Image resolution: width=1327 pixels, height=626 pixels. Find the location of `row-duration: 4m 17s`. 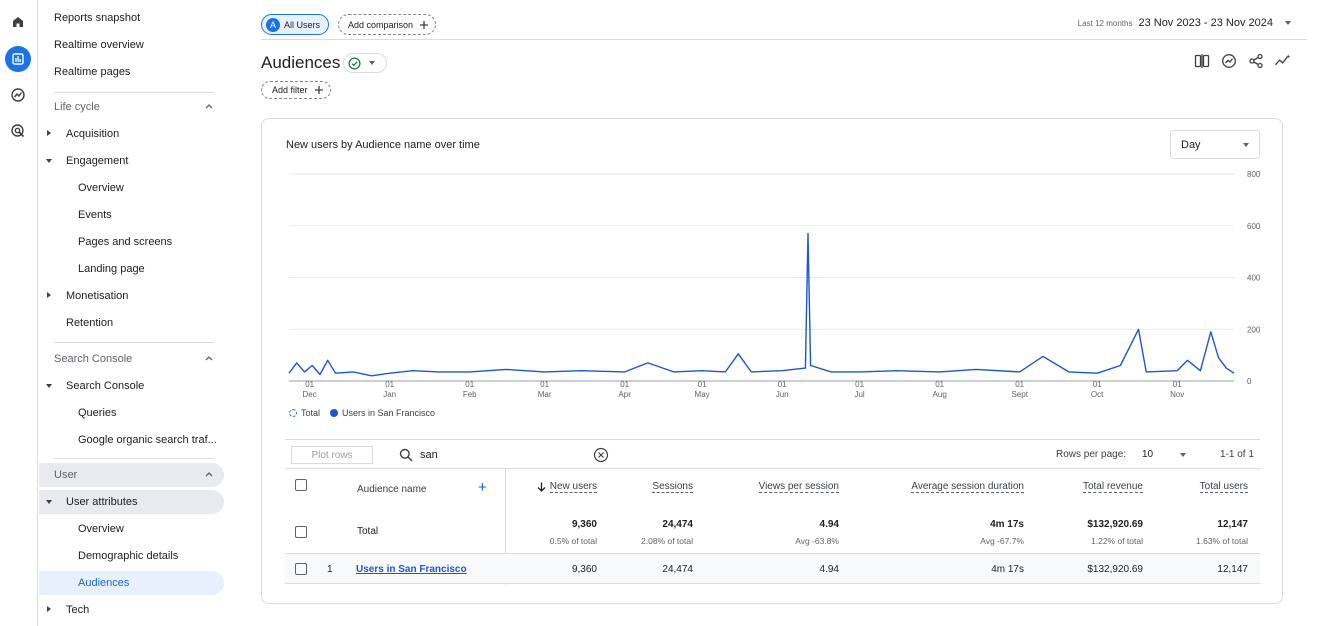

row-duration: 4m 17s is located at coordinates (1007, 569).